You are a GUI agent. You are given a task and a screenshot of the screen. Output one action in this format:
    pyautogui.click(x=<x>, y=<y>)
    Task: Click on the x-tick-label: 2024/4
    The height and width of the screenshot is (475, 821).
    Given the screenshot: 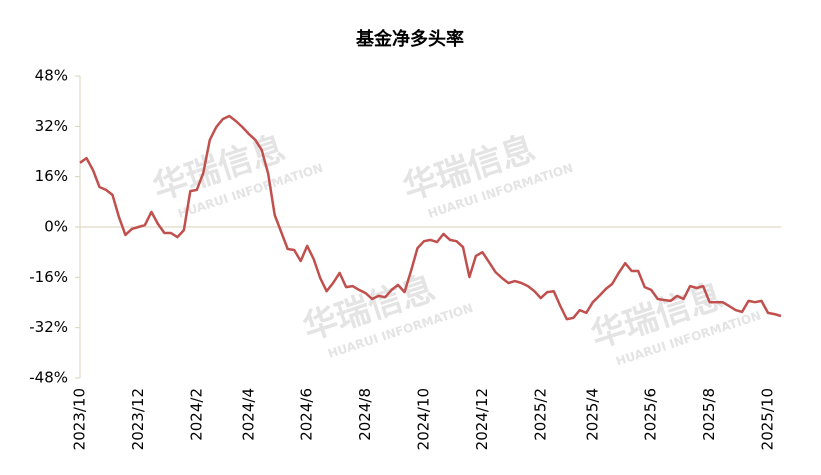 What is the action you would take?
    pyautogui.click(x=248, y=414)
    